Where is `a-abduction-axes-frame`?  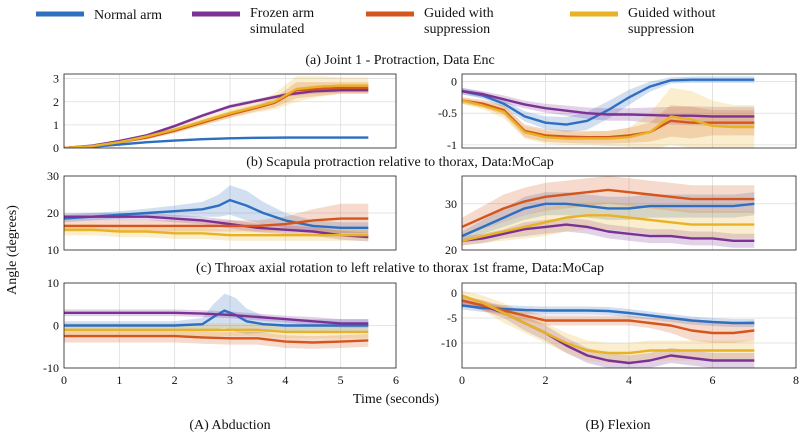
a-abduction-axes-frame is located at coordinates (230, 111).